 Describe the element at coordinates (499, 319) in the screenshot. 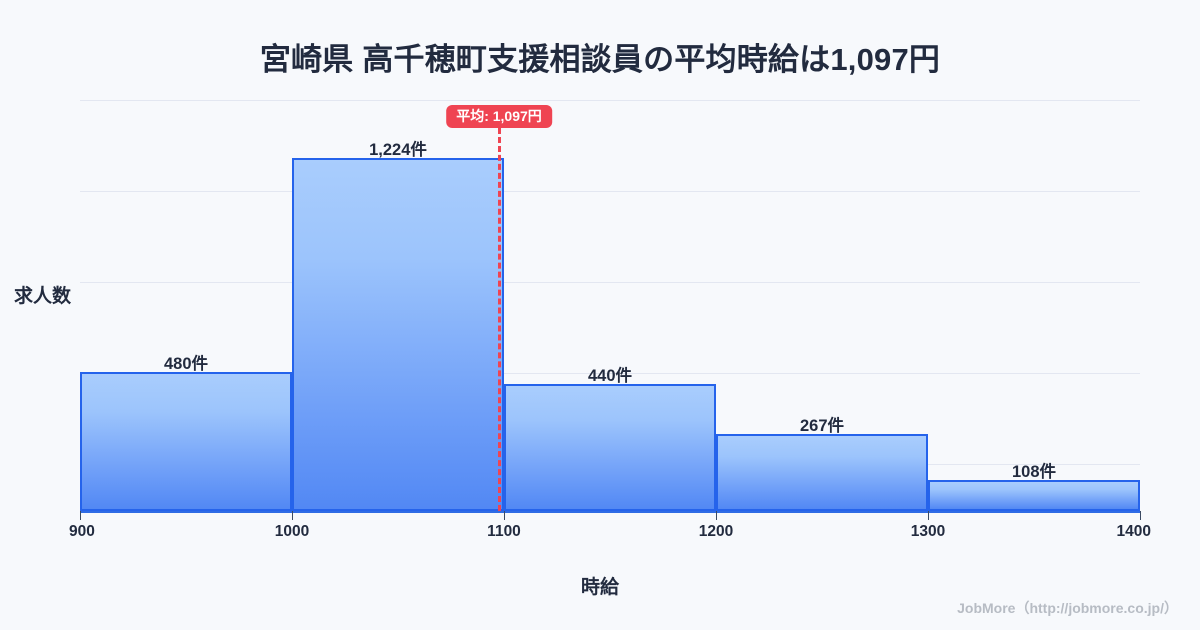

I see `average-line` at that location.